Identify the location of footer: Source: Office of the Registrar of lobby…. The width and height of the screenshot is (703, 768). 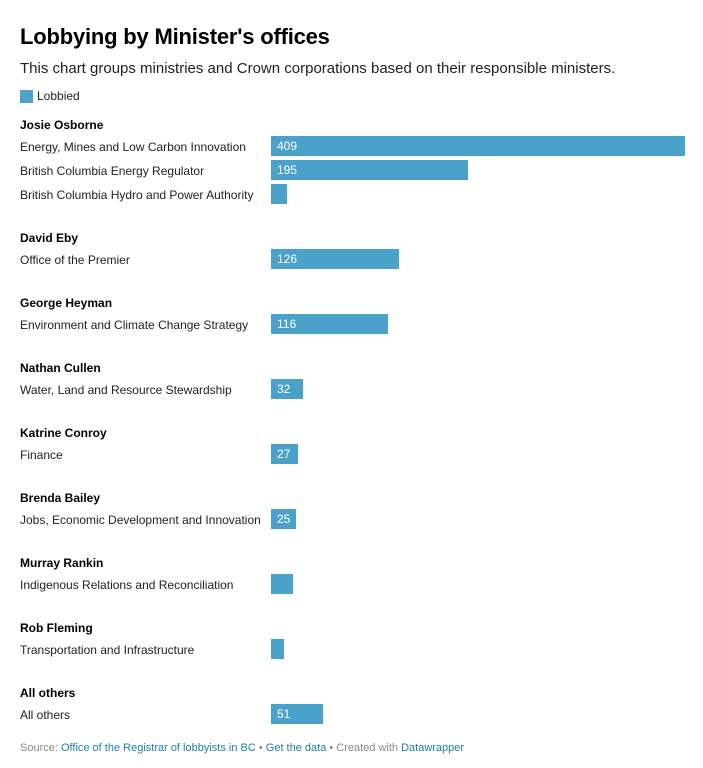
(242, 748).